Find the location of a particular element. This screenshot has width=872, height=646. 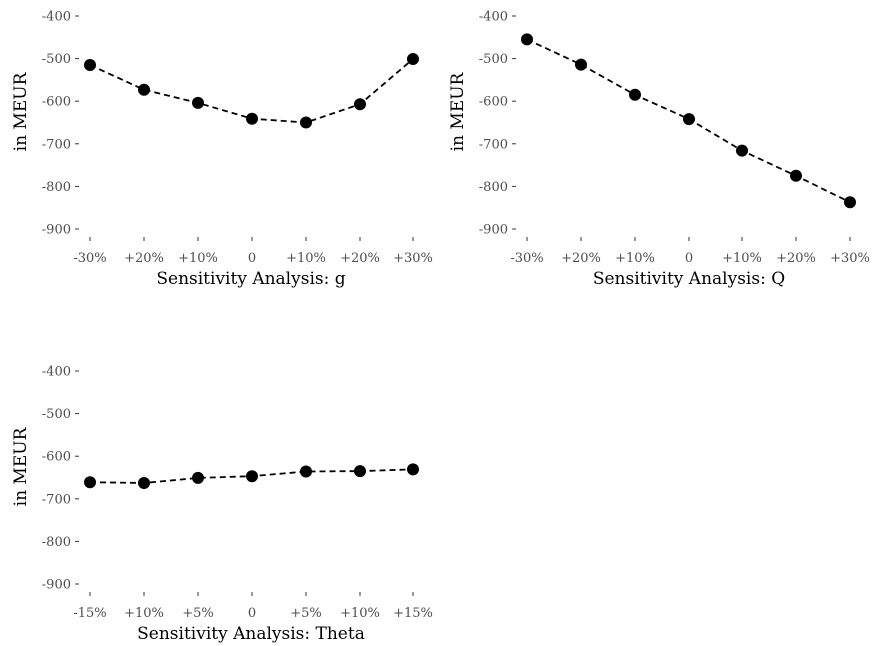

x-tick-label: +15% is located at coordinates (413, 613).